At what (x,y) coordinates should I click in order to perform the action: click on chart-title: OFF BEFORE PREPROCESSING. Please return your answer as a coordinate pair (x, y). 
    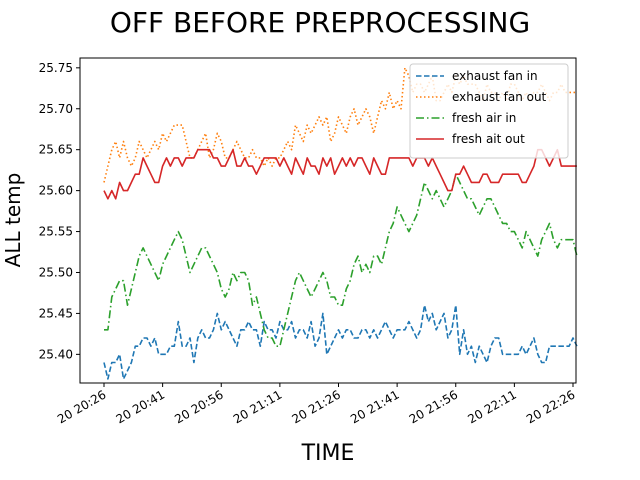
    Looking at the image, I should click on (320, 22).